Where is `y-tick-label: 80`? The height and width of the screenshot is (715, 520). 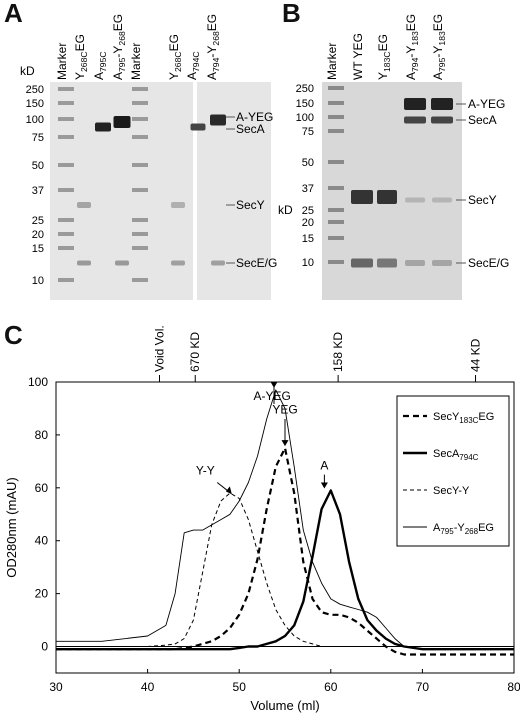 y-tick-label: 80 is located at coordinates (42, 435).